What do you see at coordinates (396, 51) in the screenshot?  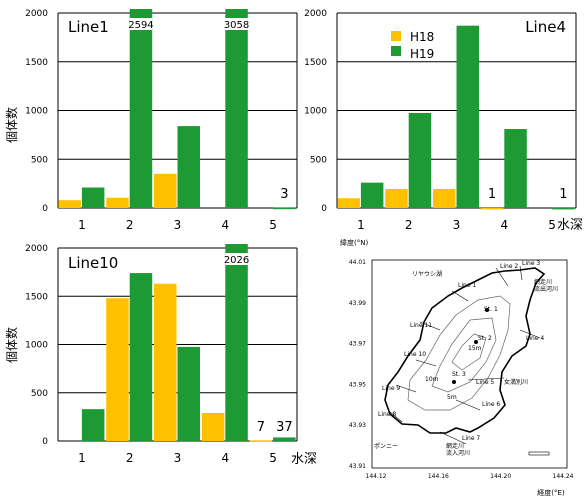 I see `legend-swatch-h19` at bounding box center [396, 51].